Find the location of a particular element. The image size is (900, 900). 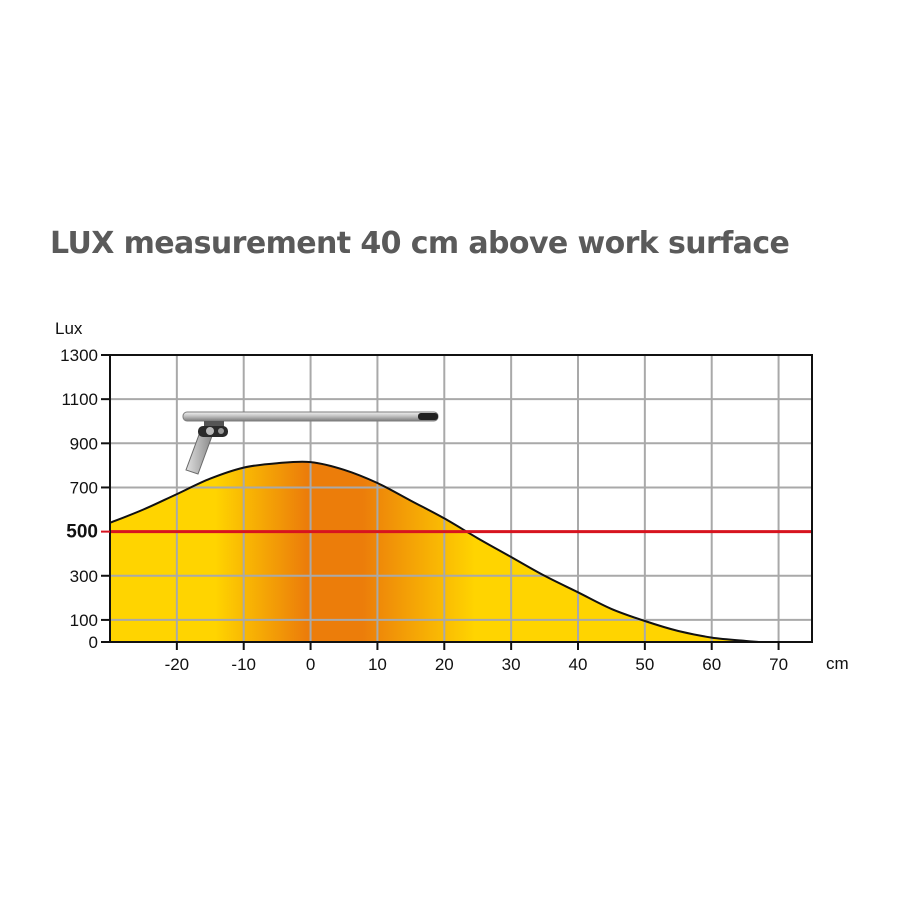

y-tick-label: 0 is located at coordinates (93, 642).